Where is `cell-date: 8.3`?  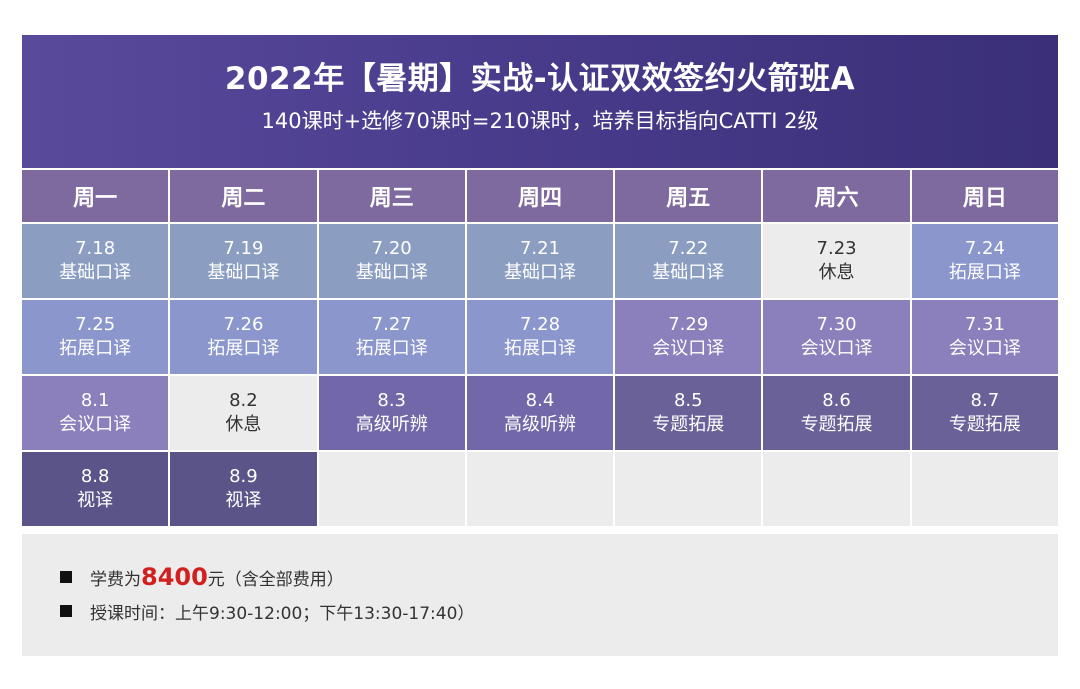
cell-date: 8.3 is located at coordinates (392, 400).